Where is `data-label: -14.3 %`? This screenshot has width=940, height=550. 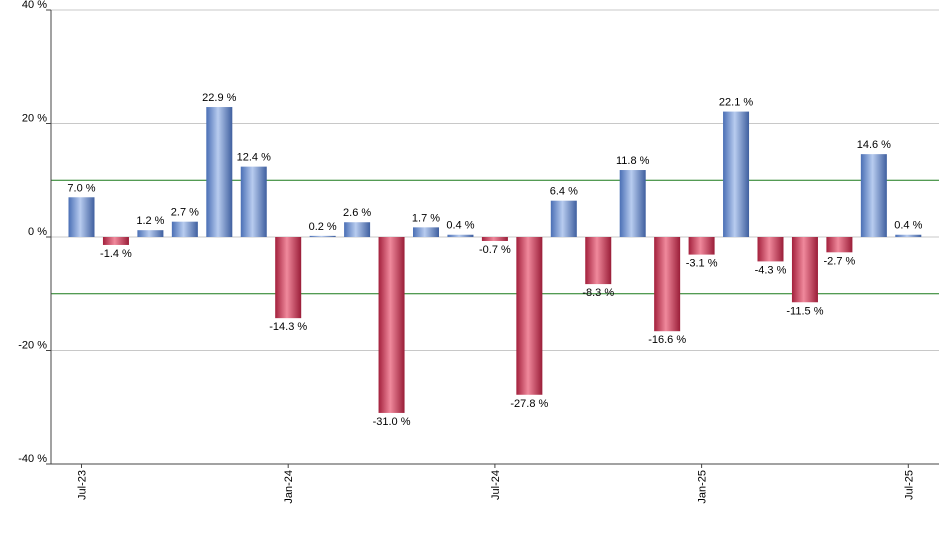 data-label: -14.3 % is located at coordinates (288, 327).